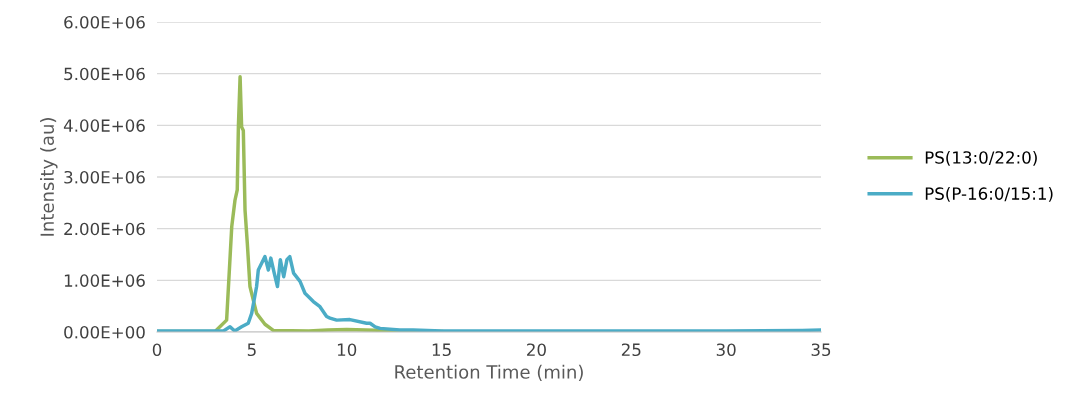 This screenshot has height=415, width=1086. What do you see at coordinates (104, 280) in the screenshot?
I see `y-tick-label: 1.00E+06` at bounding box center [104, 280].